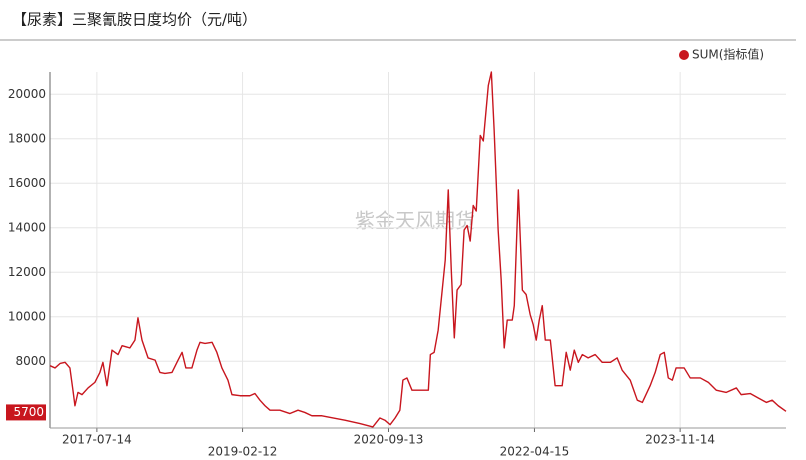  What do you see at coordinates (389, 440) in the screenshot?
I see `x-tick-label: 2020-09-13` at bounding box center [389, 440].